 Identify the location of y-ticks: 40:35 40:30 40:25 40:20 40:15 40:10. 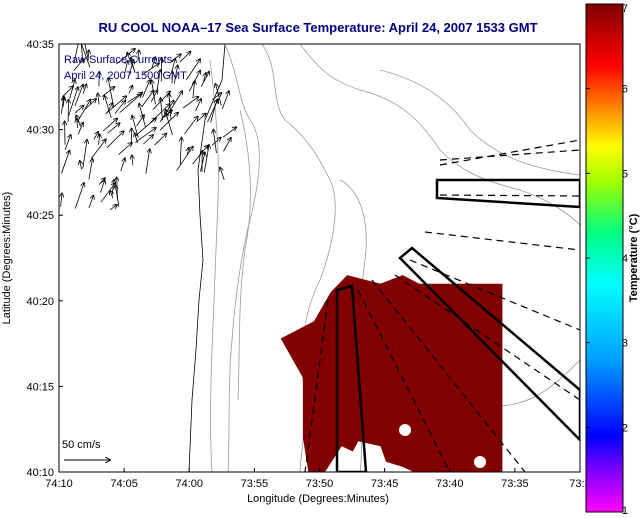
(44, 259).